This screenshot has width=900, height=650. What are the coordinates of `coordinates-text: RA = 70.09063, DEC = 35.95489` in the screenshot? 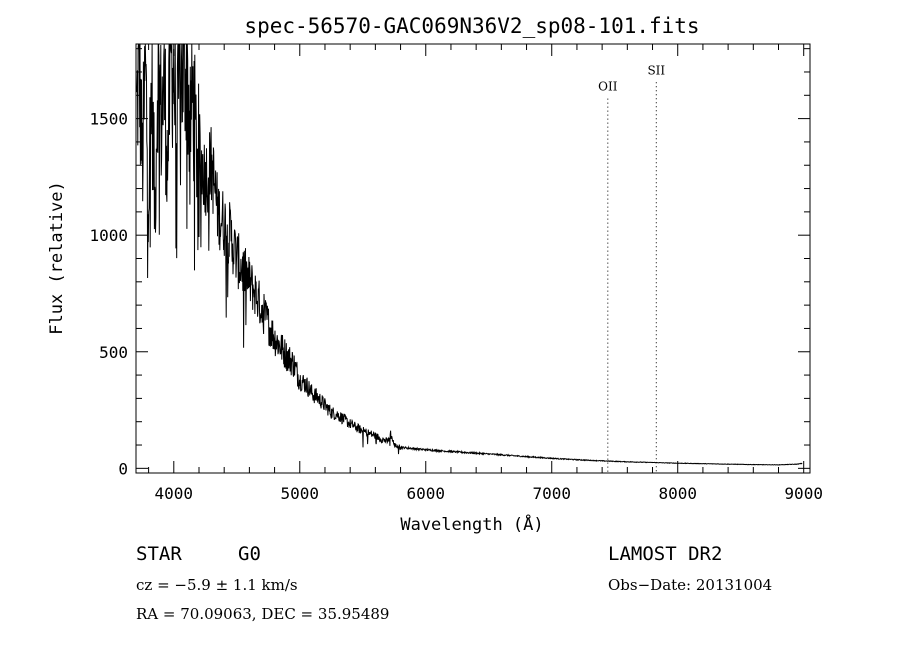 It's located at (262, 614).